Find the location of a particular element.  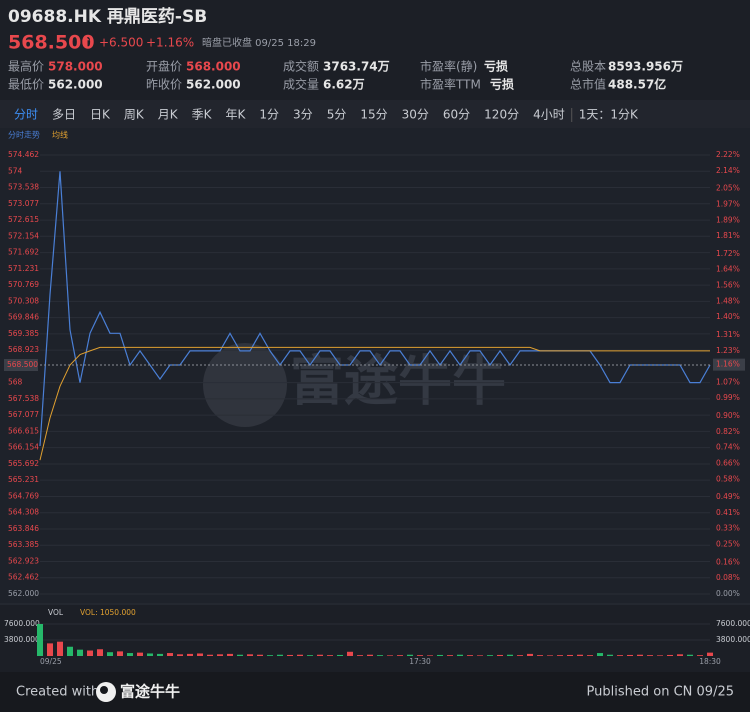

stat-label: 市盈率(静) is located at coordinates (448, 66).